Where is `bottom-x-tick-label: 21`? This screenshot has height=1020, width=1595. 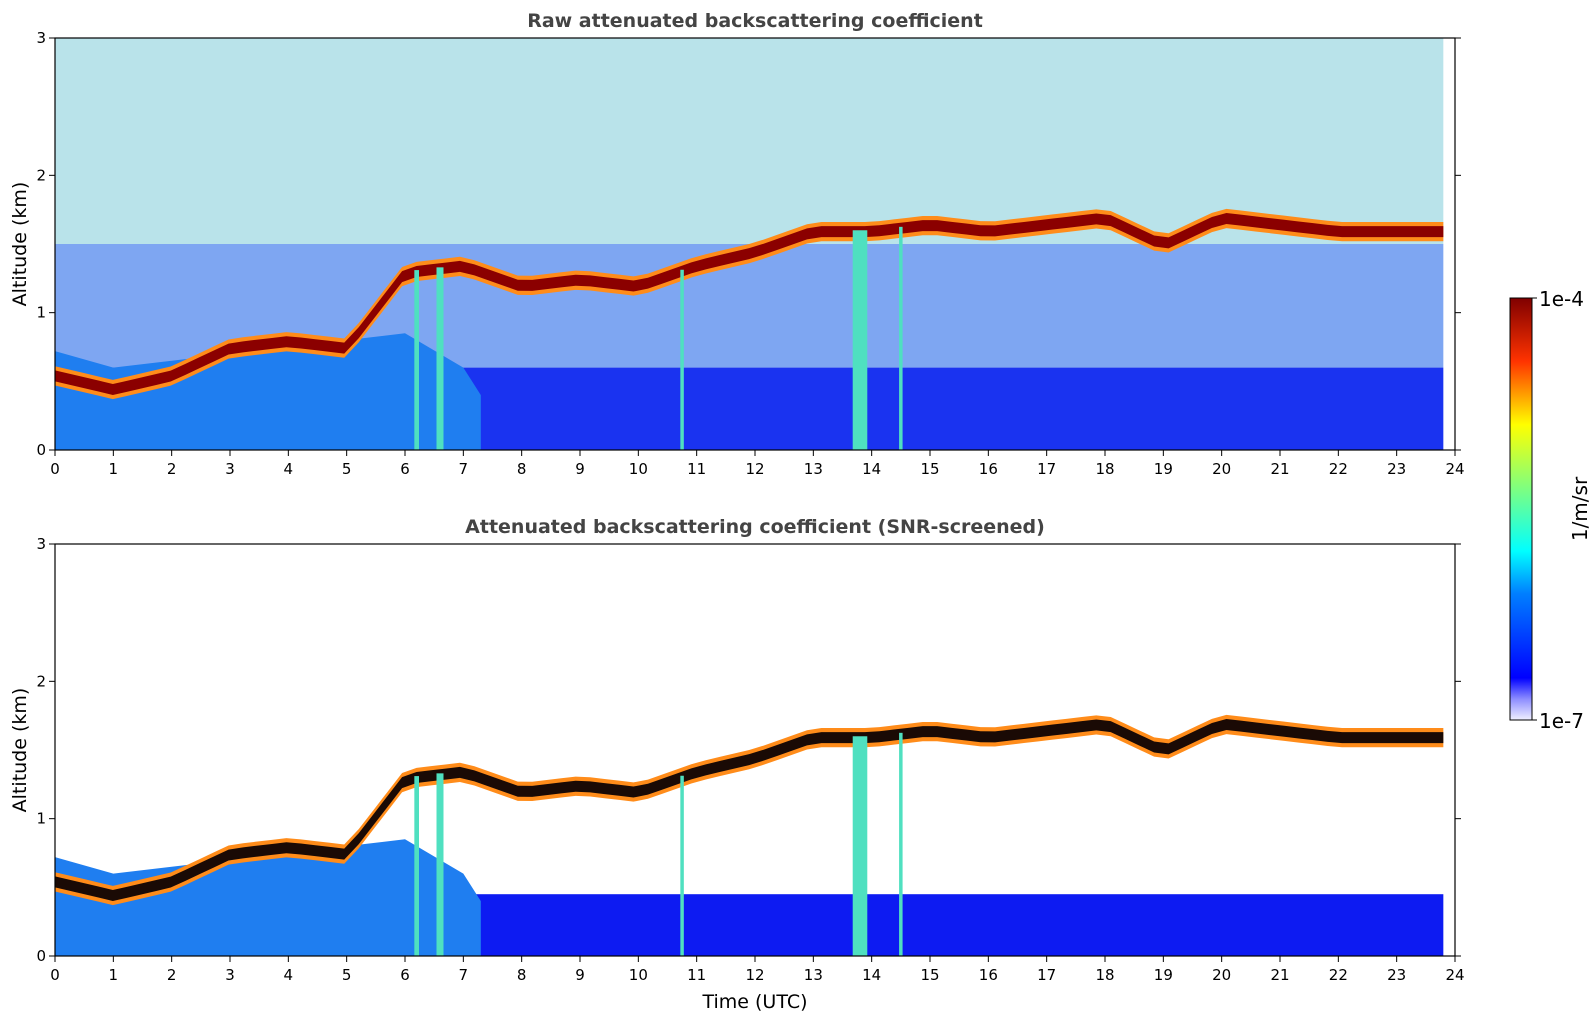 bottom-x-tick-label: 21 is located at coordinates (1279, 975).